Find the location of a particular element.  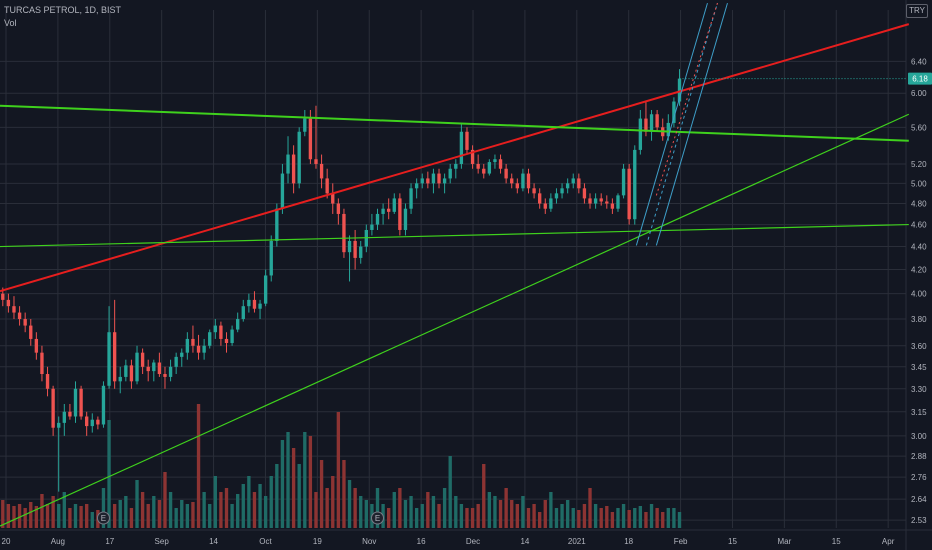

currency-button: TRY is located at coordinates (917, 11).